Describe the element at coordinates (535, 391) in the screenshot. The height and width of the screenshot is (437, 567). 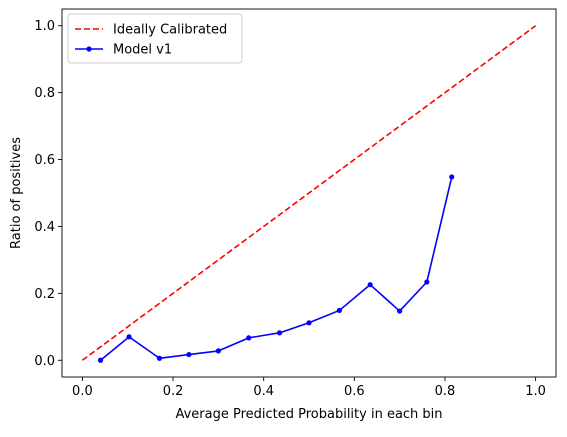
I see `x-tick-label: 1.0` at that location.